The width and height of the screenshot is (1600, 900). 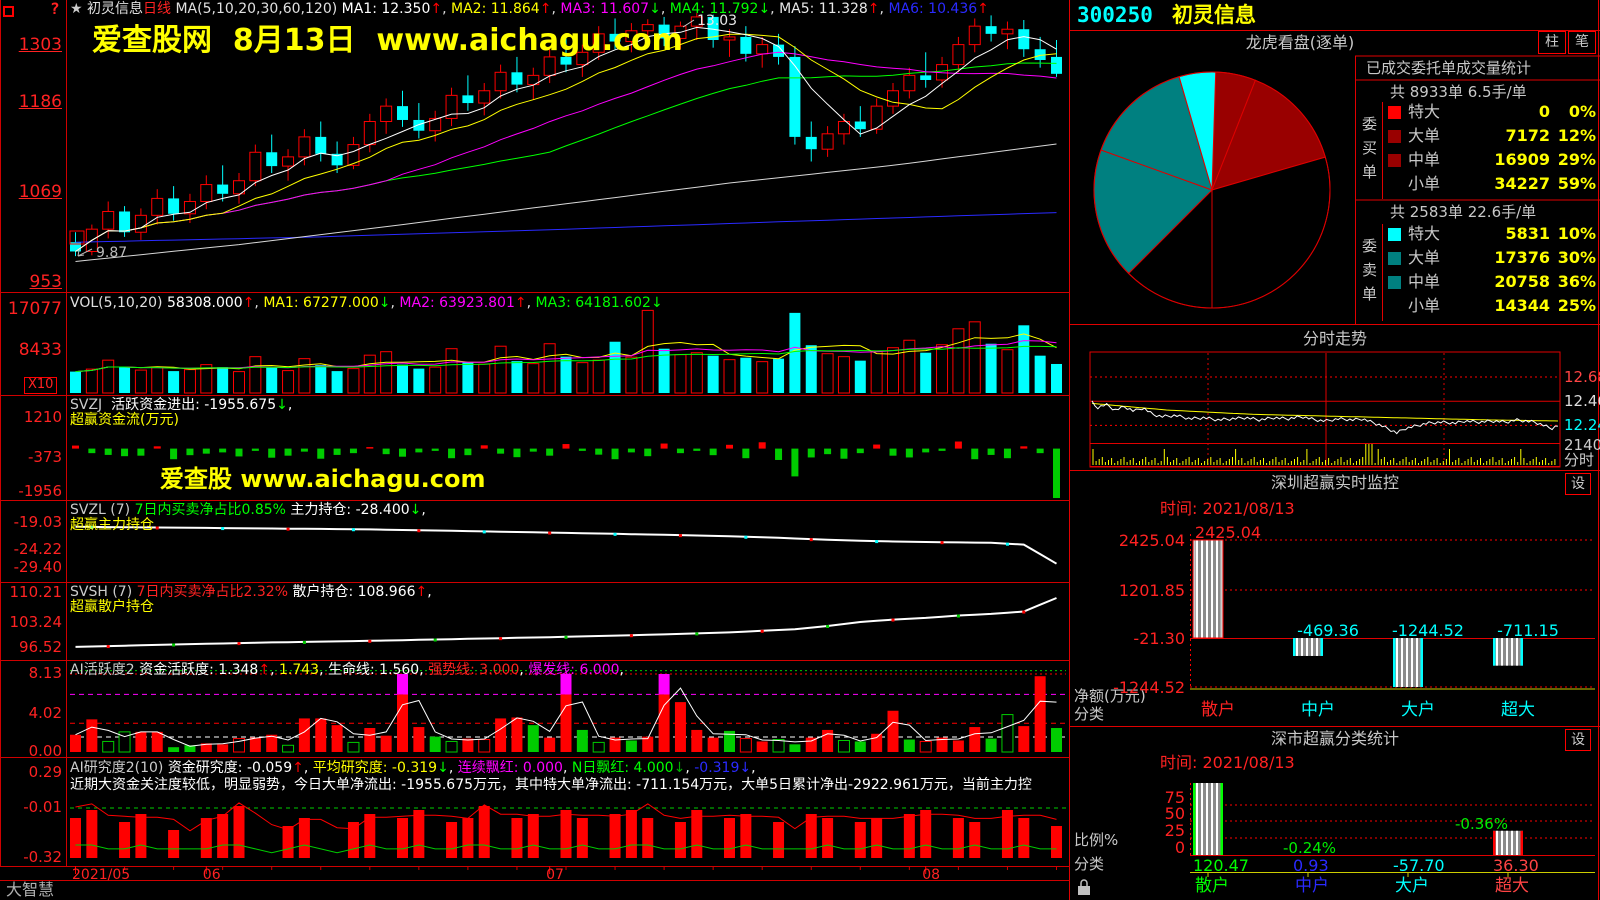 I want to click on stats-category-label: 超大, so click(x=1512, y=886).